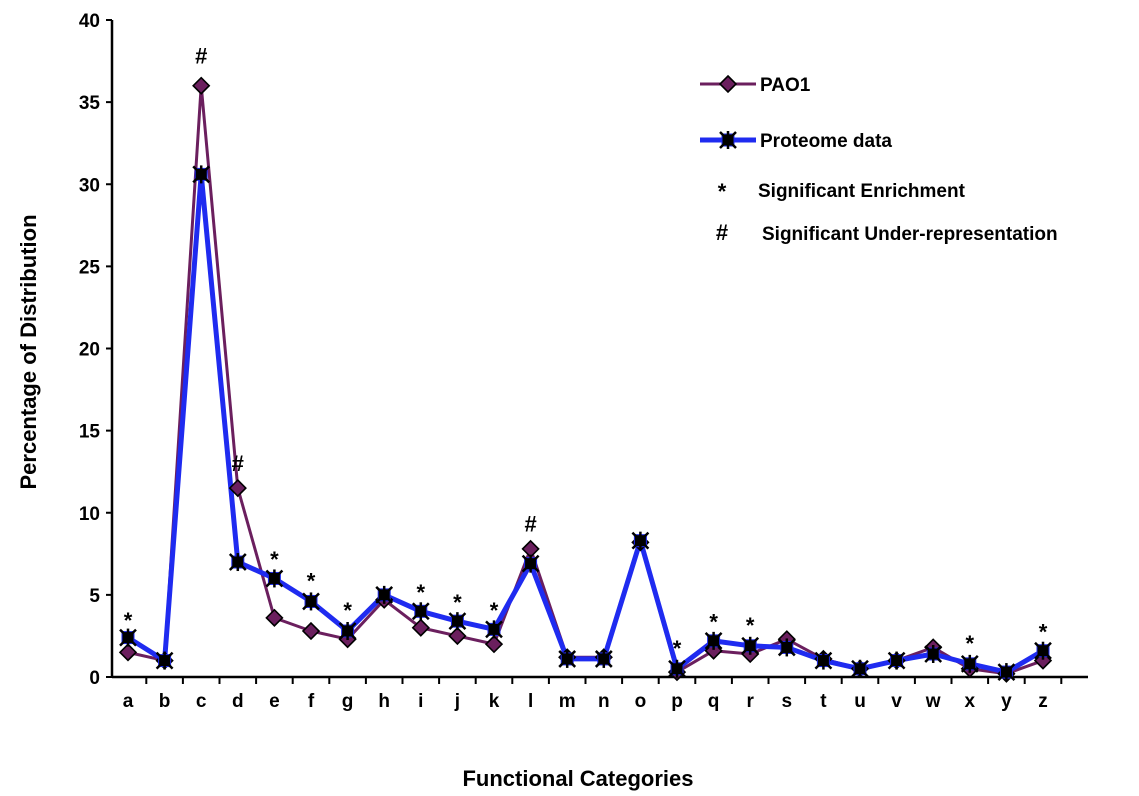 The height and width of the screenshot is (796, 1139). Describe the element at coordinates (677, 701) in the screenshot. I see `x-tick-label: p` at that location.